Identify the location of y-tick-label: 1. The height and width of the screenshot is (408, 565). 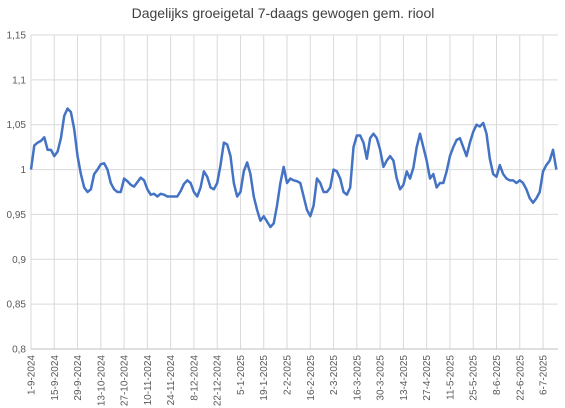
(23, 170).